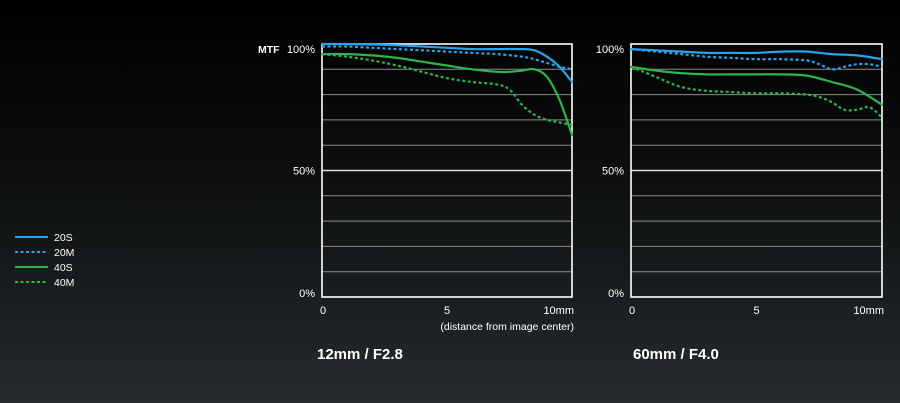  I want to click on legend-label: 40M, so click(64, 283).